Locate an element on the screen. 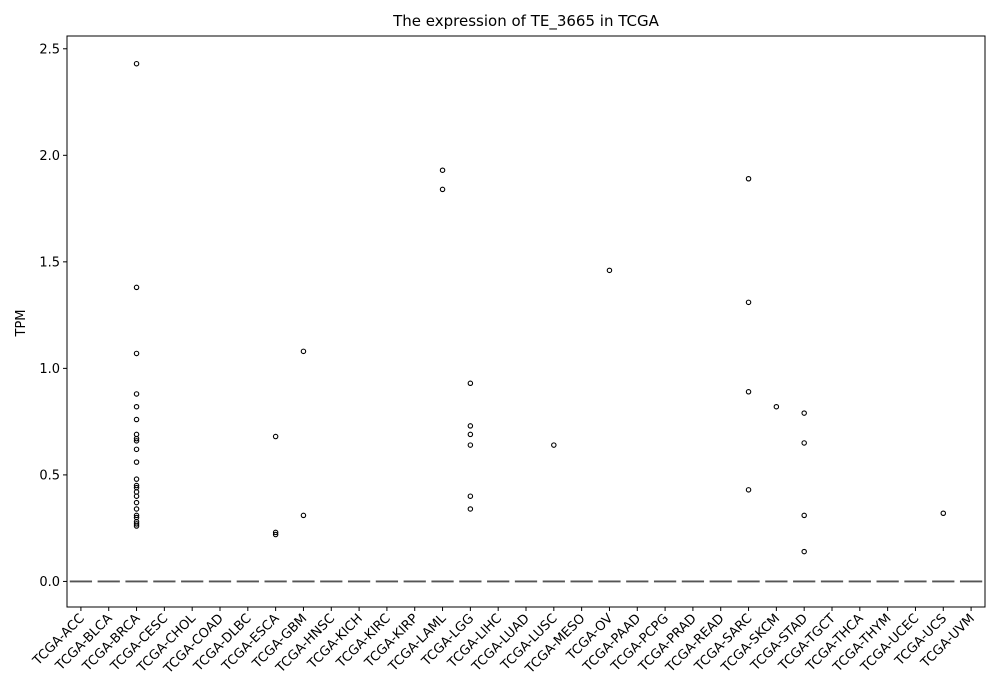 This screenshot has width=1000, height=700. chart-title: The expression of TE_3665 in TCGA is located at coordinates (525, 21).